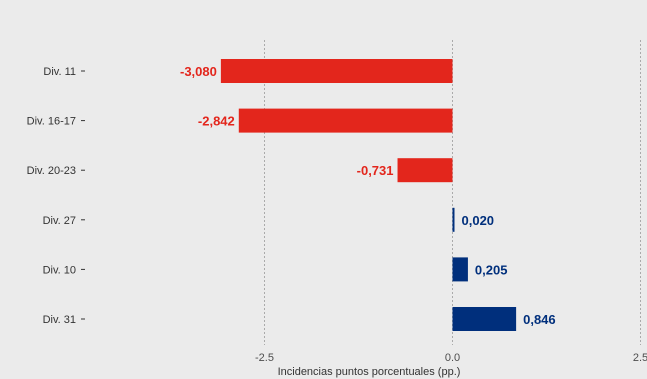  Describe the element at coordinates (59, 270) in the screenshot. I see `category-label: Div. 10` at that location.